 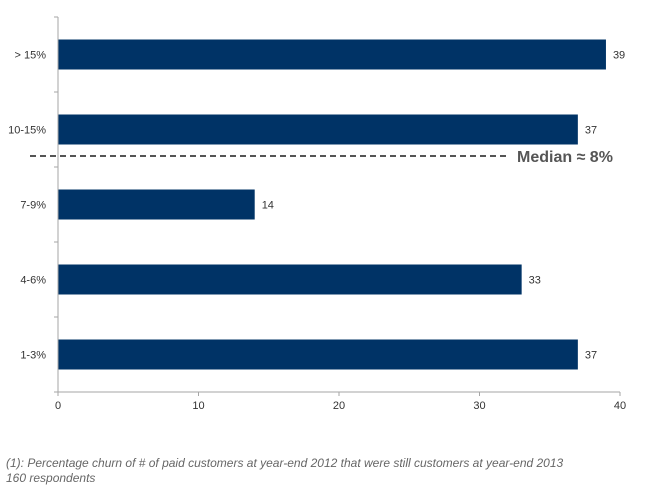 What do you see at coordinates (58, 406) in the screenshot?
I see `x-tick-label: 0` at bounding box center [58, 406].